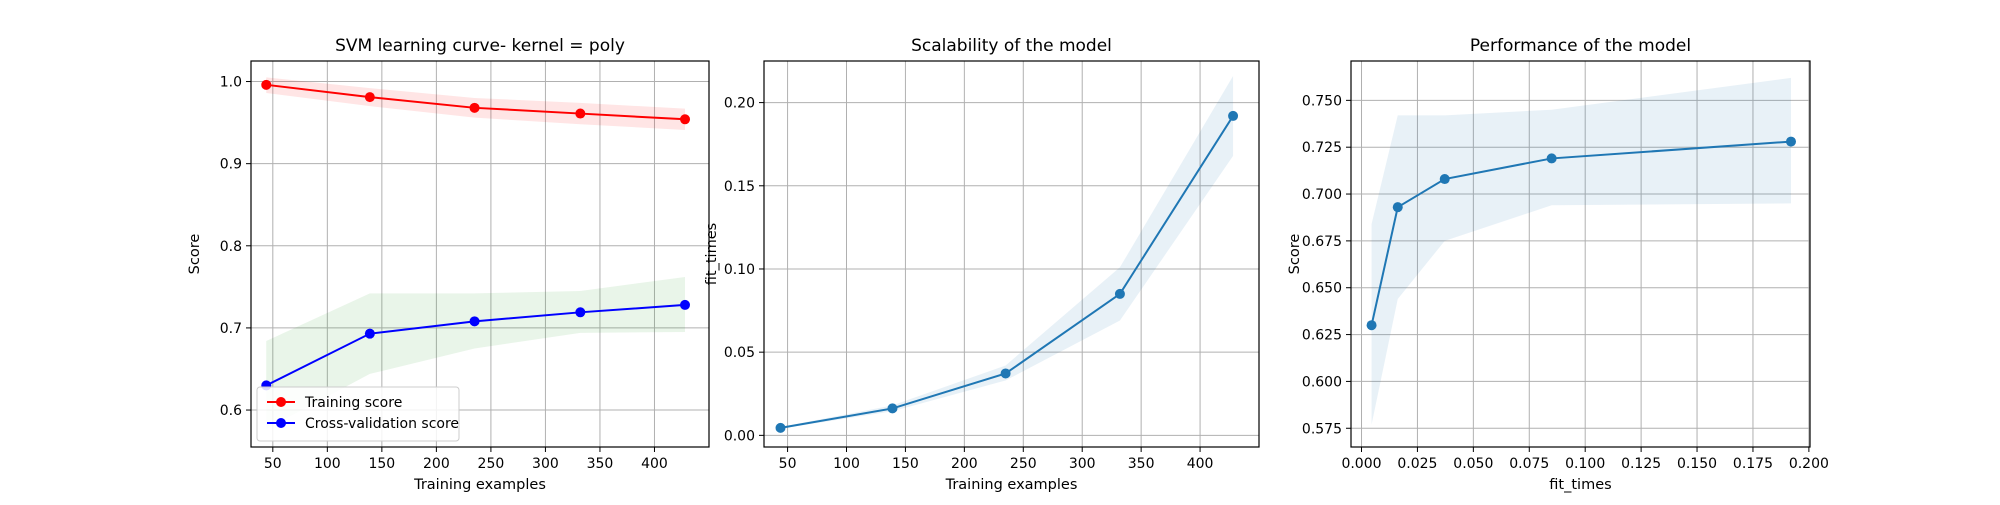 This screenshot has height=505, width=2000. Describe the element at coordinates (231, 329) in the screenshot. I see `y-tick-label: 0.7` at that location.